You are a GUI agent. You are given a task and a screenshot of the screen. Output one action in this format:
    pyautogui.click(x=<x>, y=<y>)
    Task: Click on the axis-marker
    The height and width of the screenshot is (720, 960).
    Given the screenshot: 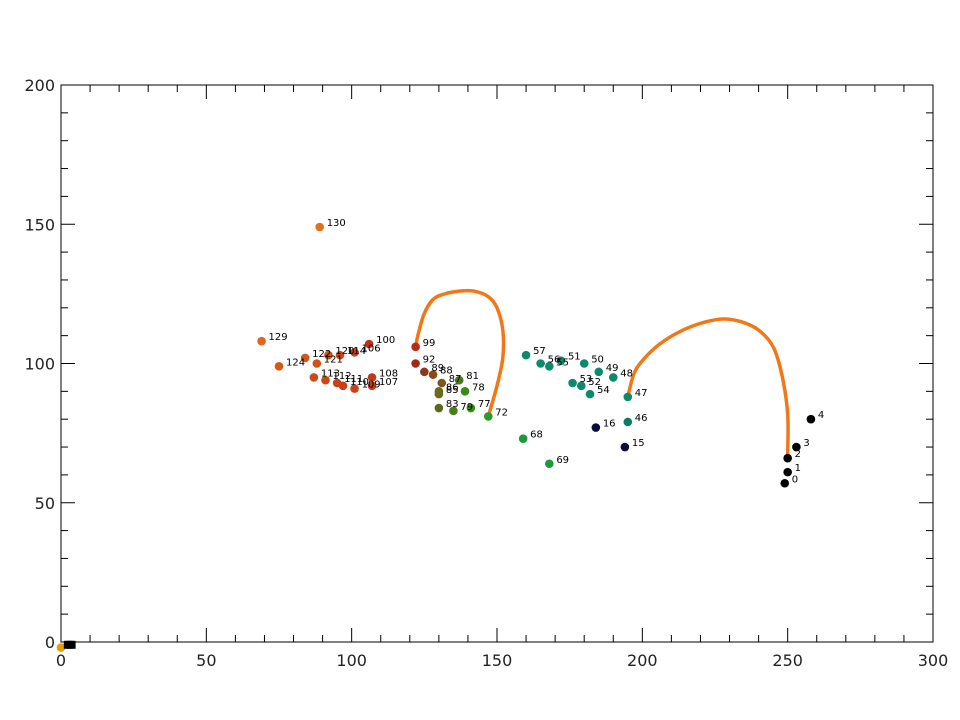 What is the action you would take?
    pyautogui.click(x=72, y=644)
    